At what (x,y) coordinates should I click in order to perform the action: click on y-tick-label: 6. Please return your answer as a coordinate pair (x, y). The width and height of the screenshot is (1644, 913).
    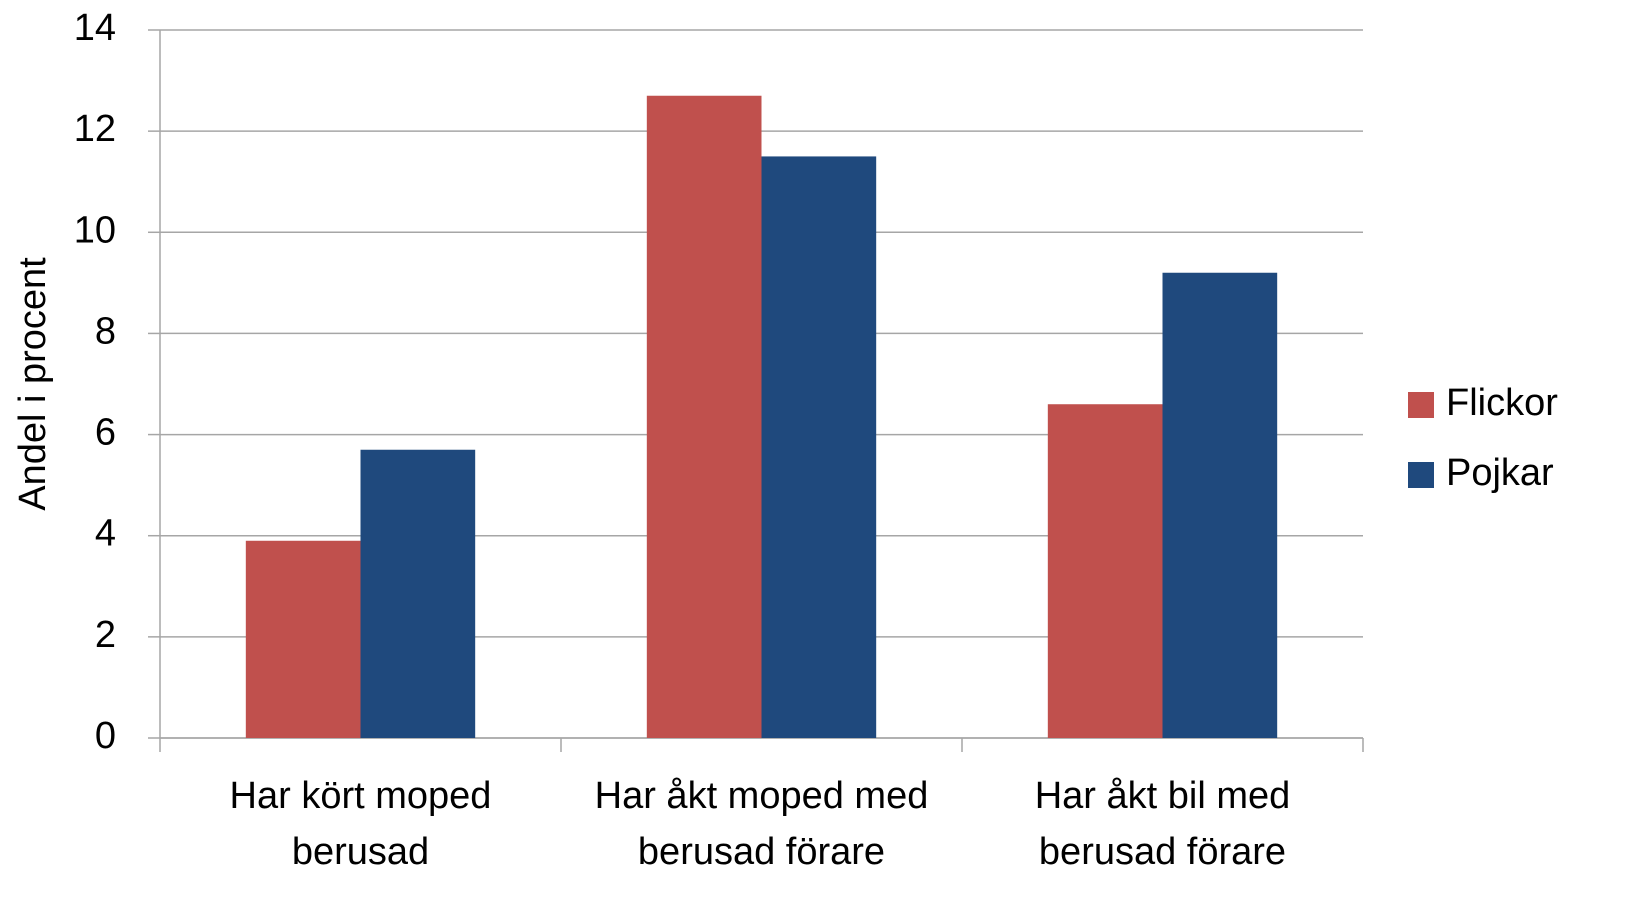
    Looking at the image, I should click on (105, 433).